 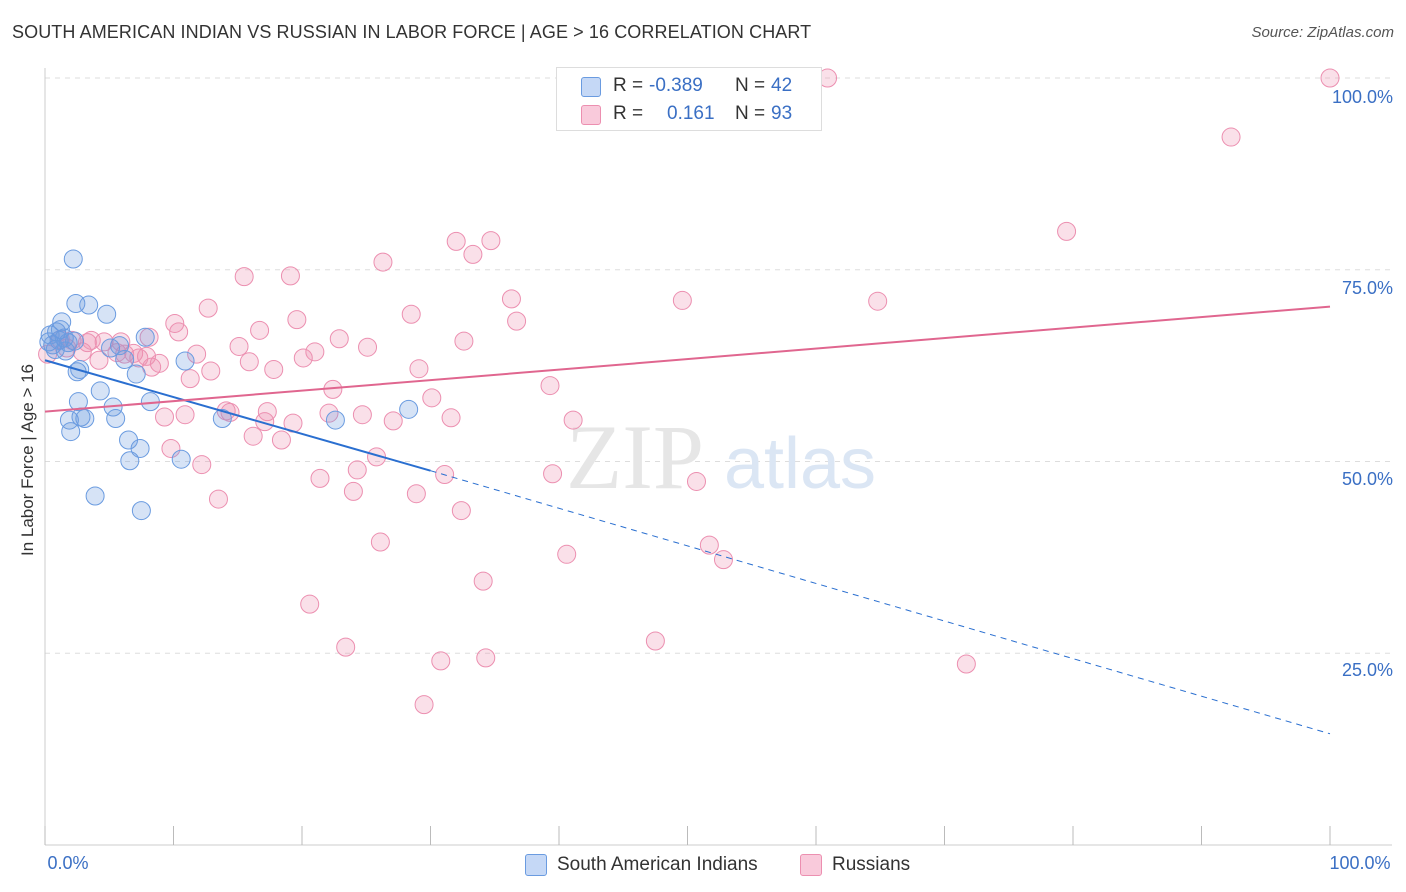 What do you see at coordinates (782, 113) in the screenshot?
I see `legend-n-value: 93` at bounding box center [782, 113].